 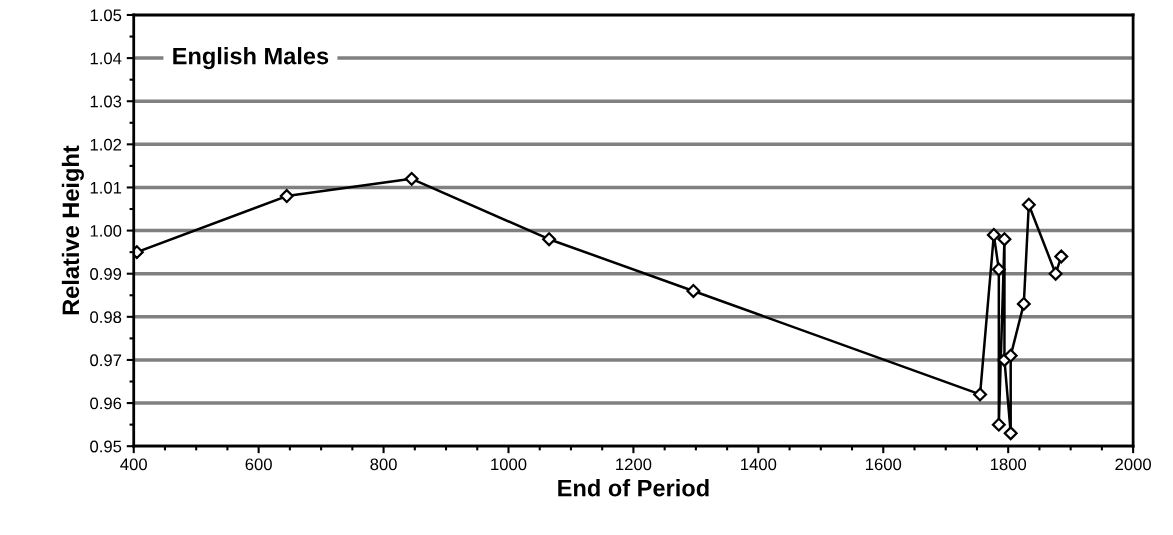 What do you see at coordinates (106, 15) in the screenshot?
I see `y-tick-label: 1.05` at bounding box center [106, 15].